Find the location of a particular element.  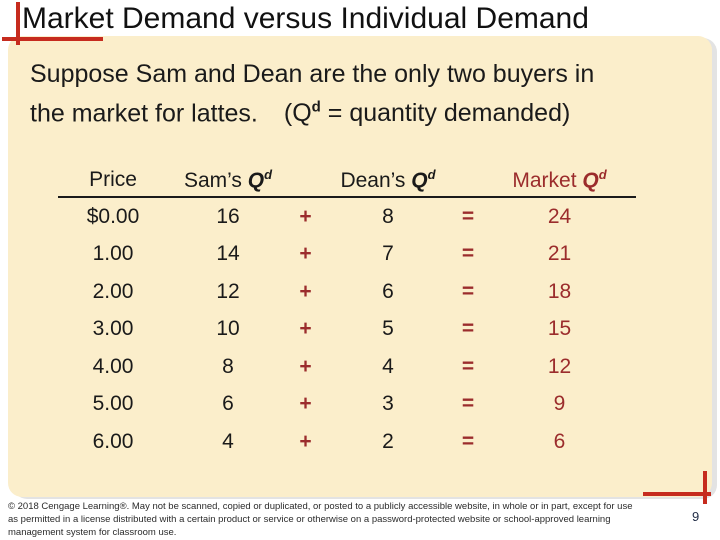

market-label: Market is located at coordinates (547, 180).